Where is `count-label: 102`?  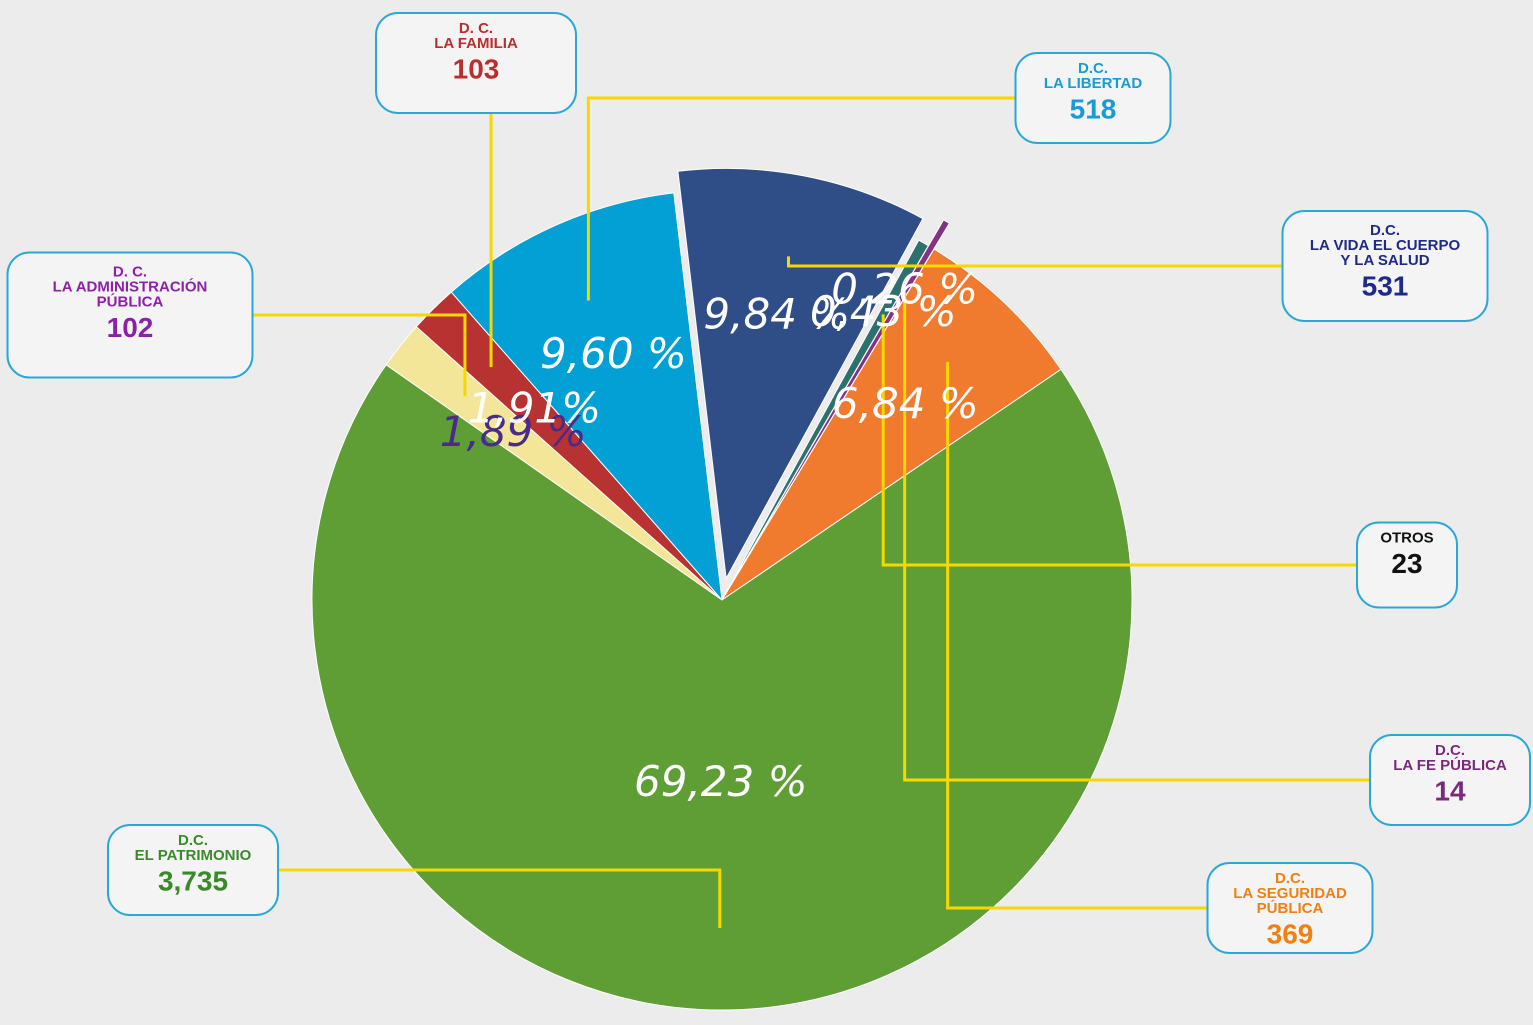 count-label: 102 is located at coordinates (130, 327).